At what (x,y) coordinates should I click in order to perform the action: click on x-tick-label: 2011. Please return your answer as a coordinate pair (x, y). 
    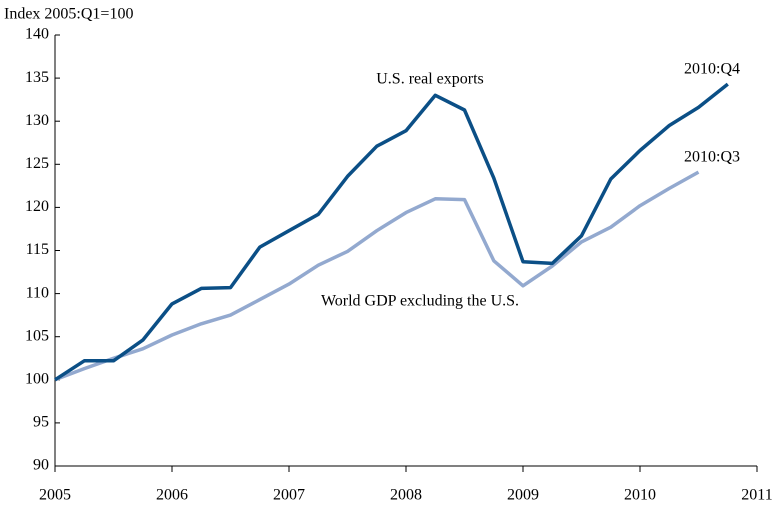
    Looking at the image, I should click on (756, 495).